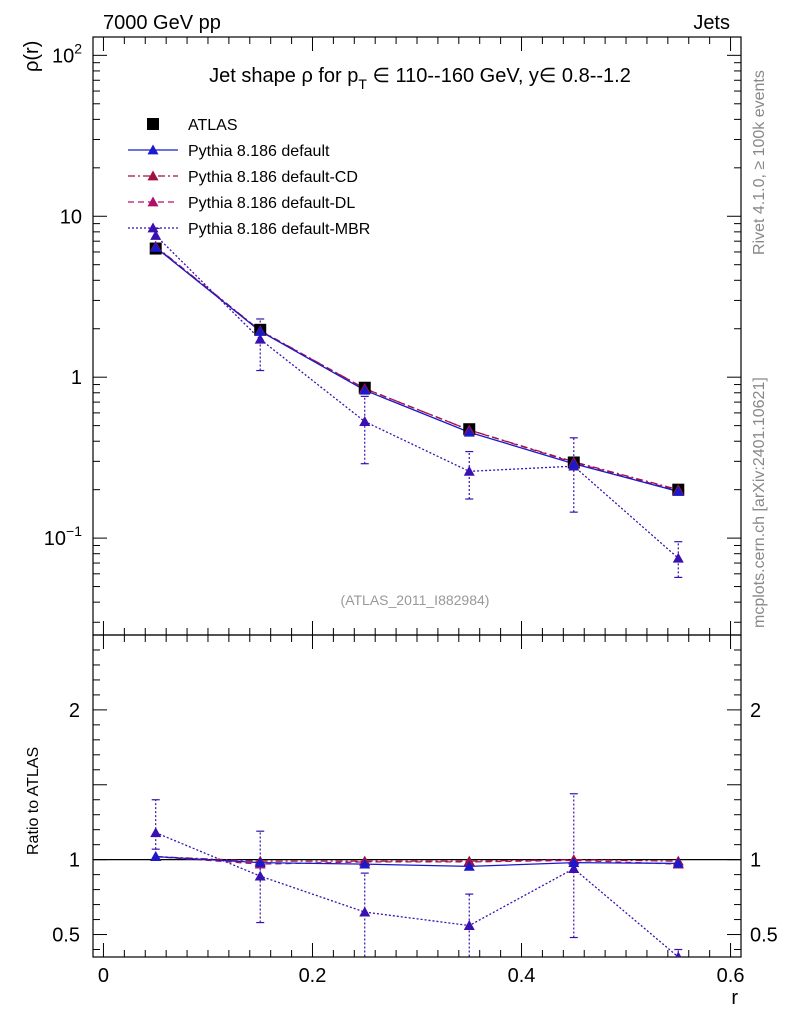 Image resolution: width=786 pixels, height=1024 pixels. Describe the element at coordinates (499, 76) in the screenshot. I see `chart-title-post: ∈ 110--160 GeV, y∈ 0.8--1.2` at that location.